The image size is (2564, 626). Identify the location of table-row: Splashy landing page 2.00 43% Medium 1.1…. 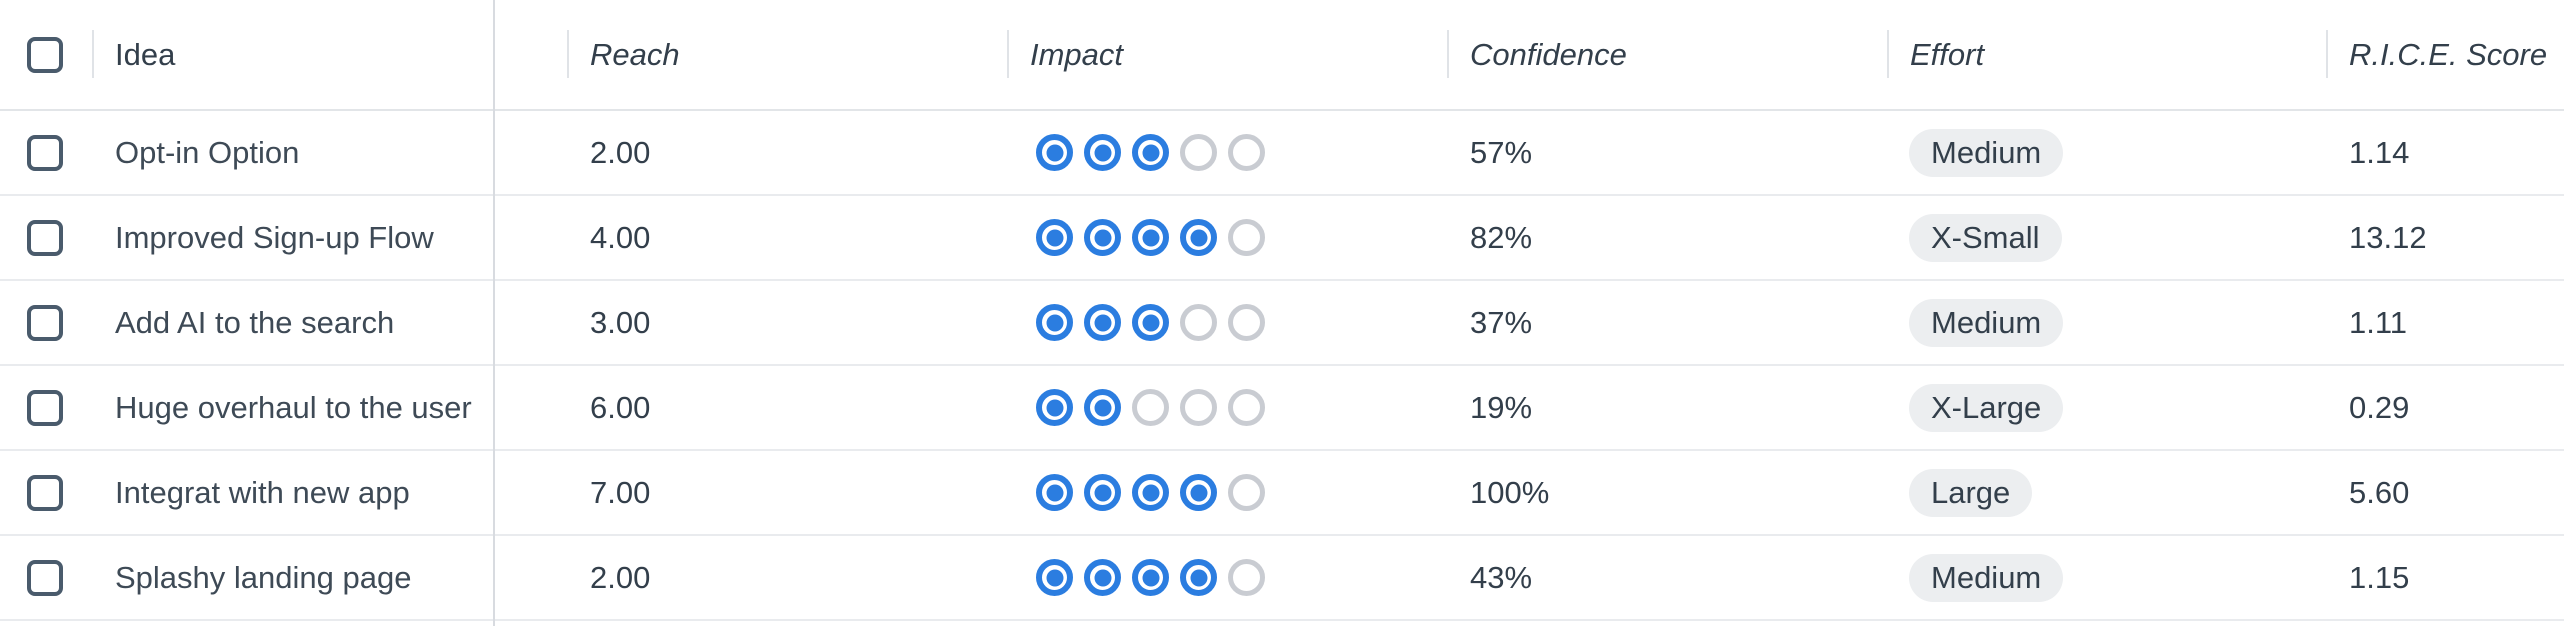
(1282, 578).